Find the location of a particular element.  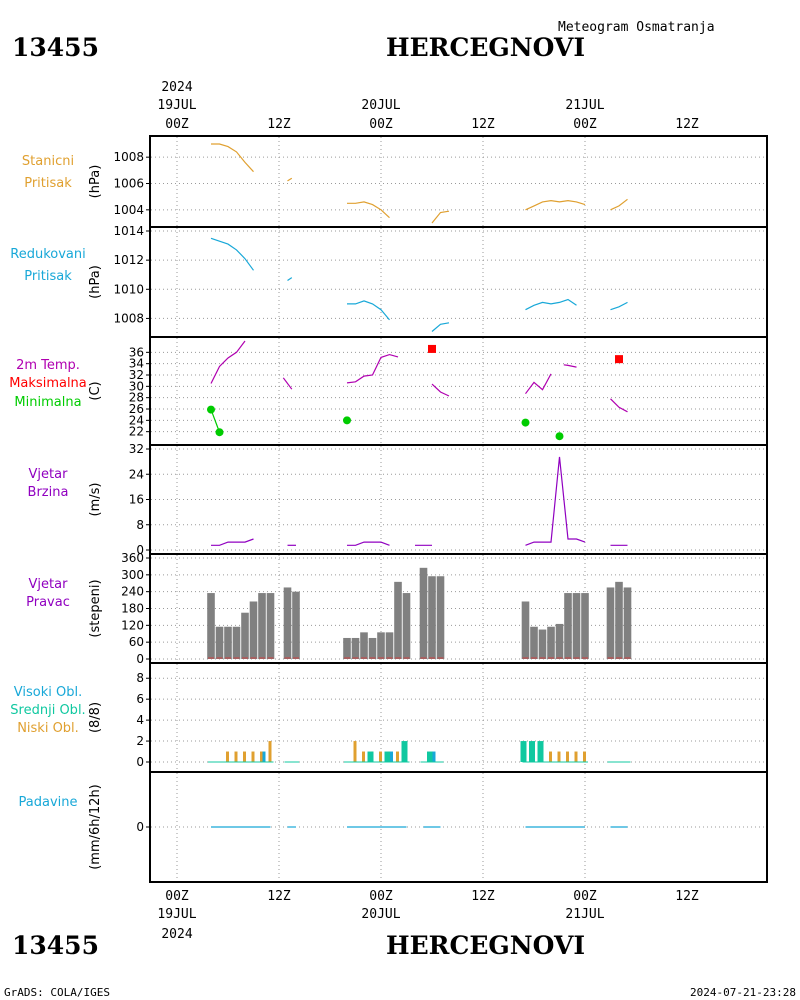

product-title: Meteogram Osmatranja is located at coordinates (636, 27).